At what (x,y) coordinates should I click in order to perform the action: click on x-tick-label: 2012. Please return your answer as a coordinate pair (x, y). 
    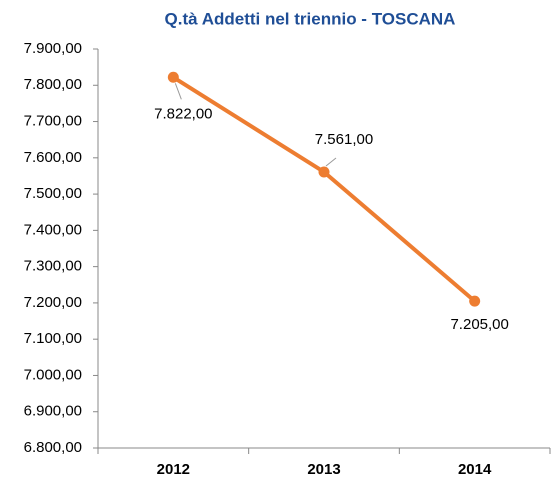
    Looking at the image, I should click on (173, 469).